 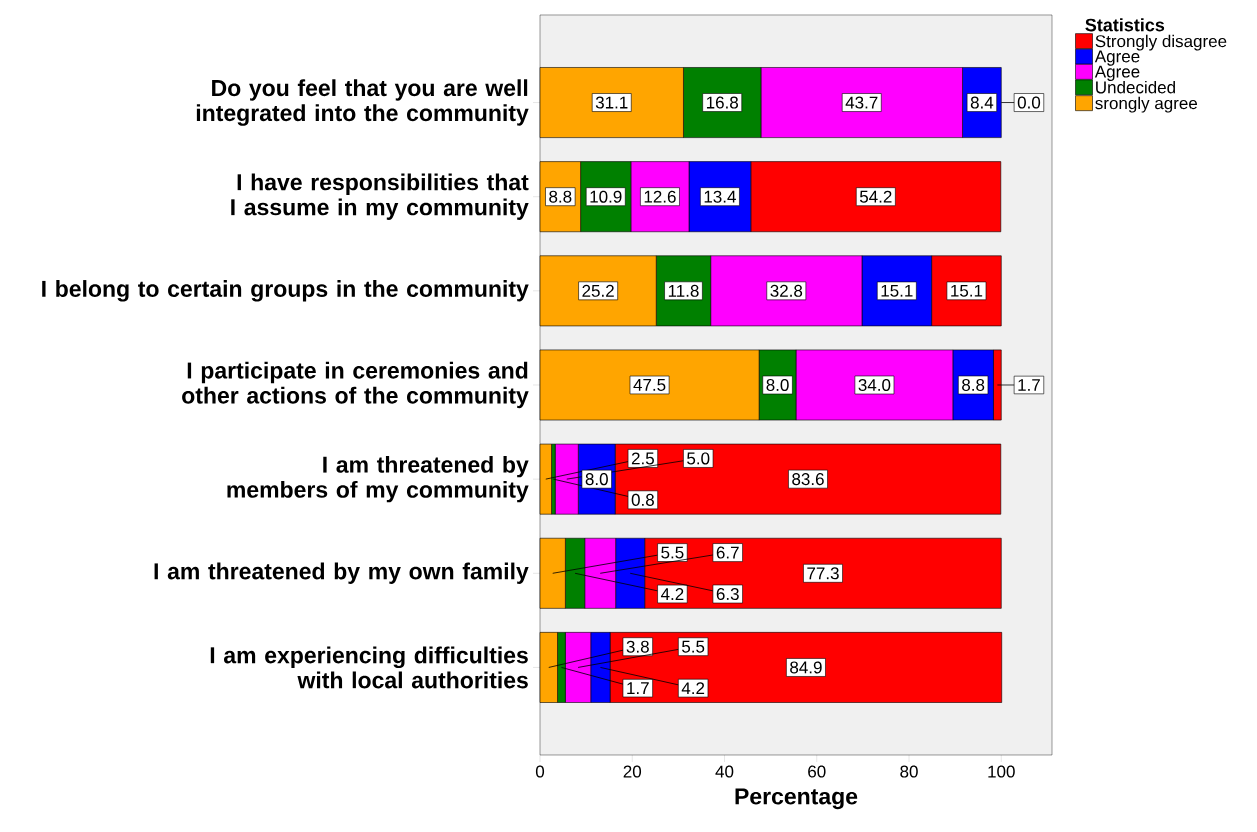 I want to click on legend-label: Strongly disagree, so click(x=1161, y=42).